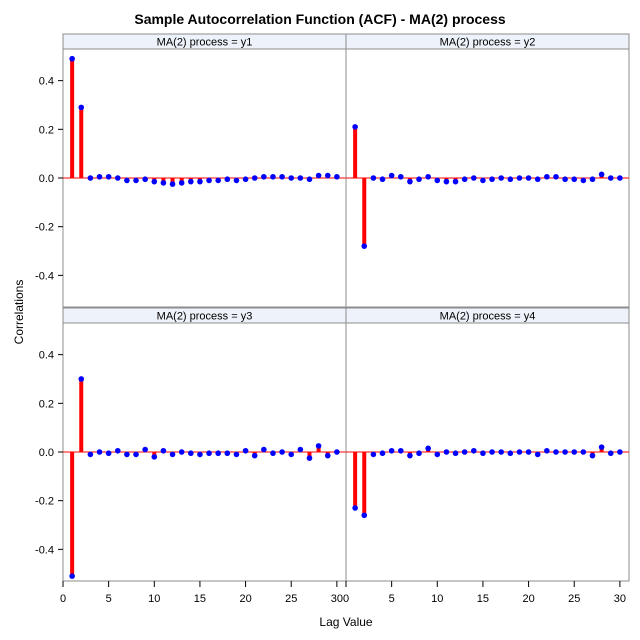 This screenshot has width=640, height=640. What do you see at coordinates (154, 599) in the screenshot?
I see `x-tick-label: 10` at bounding box center [154, 599].